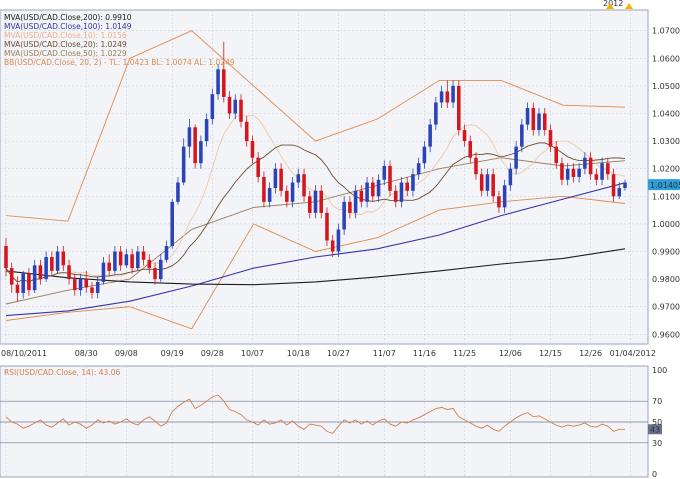 The image size is (680, 479). Describe the element at coordinates (315, 414) in the screenshot. I see `rsi-line` at that location.